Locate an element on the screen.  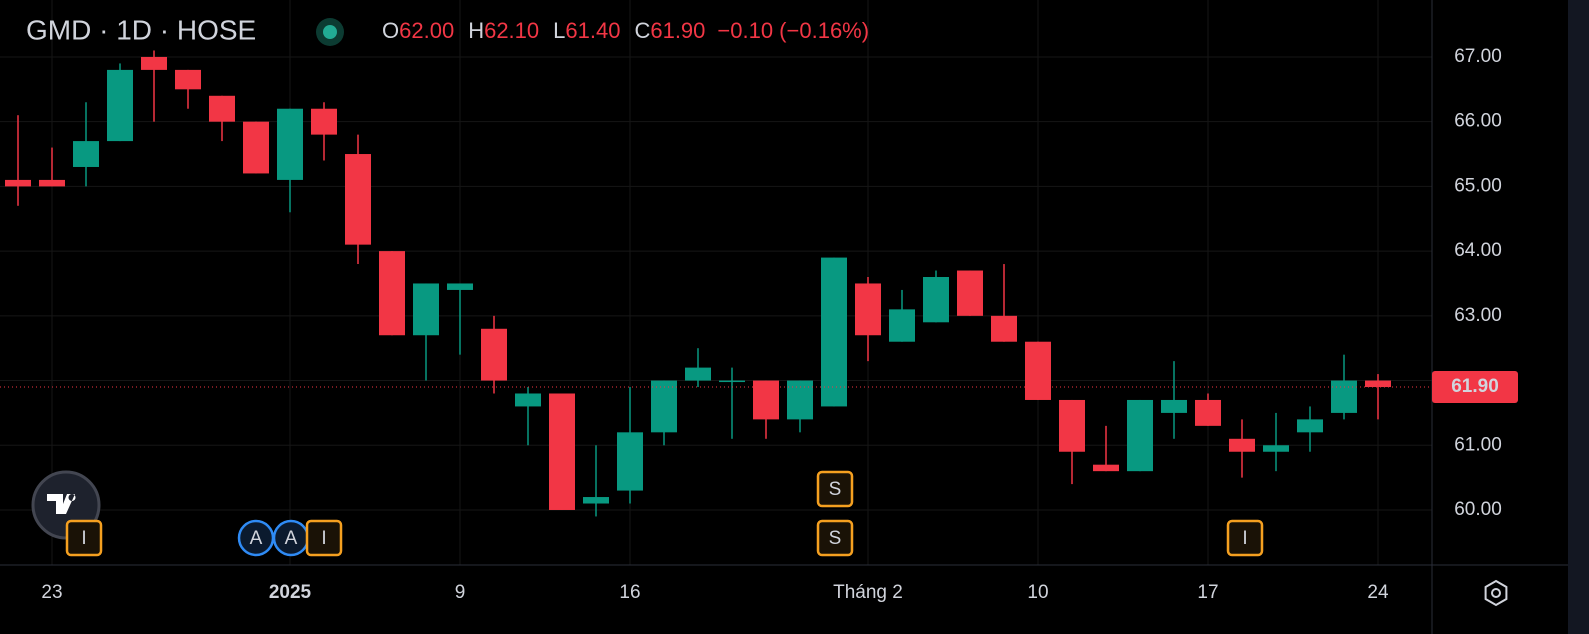
last-price-box is located at coordinates (1475, 387).